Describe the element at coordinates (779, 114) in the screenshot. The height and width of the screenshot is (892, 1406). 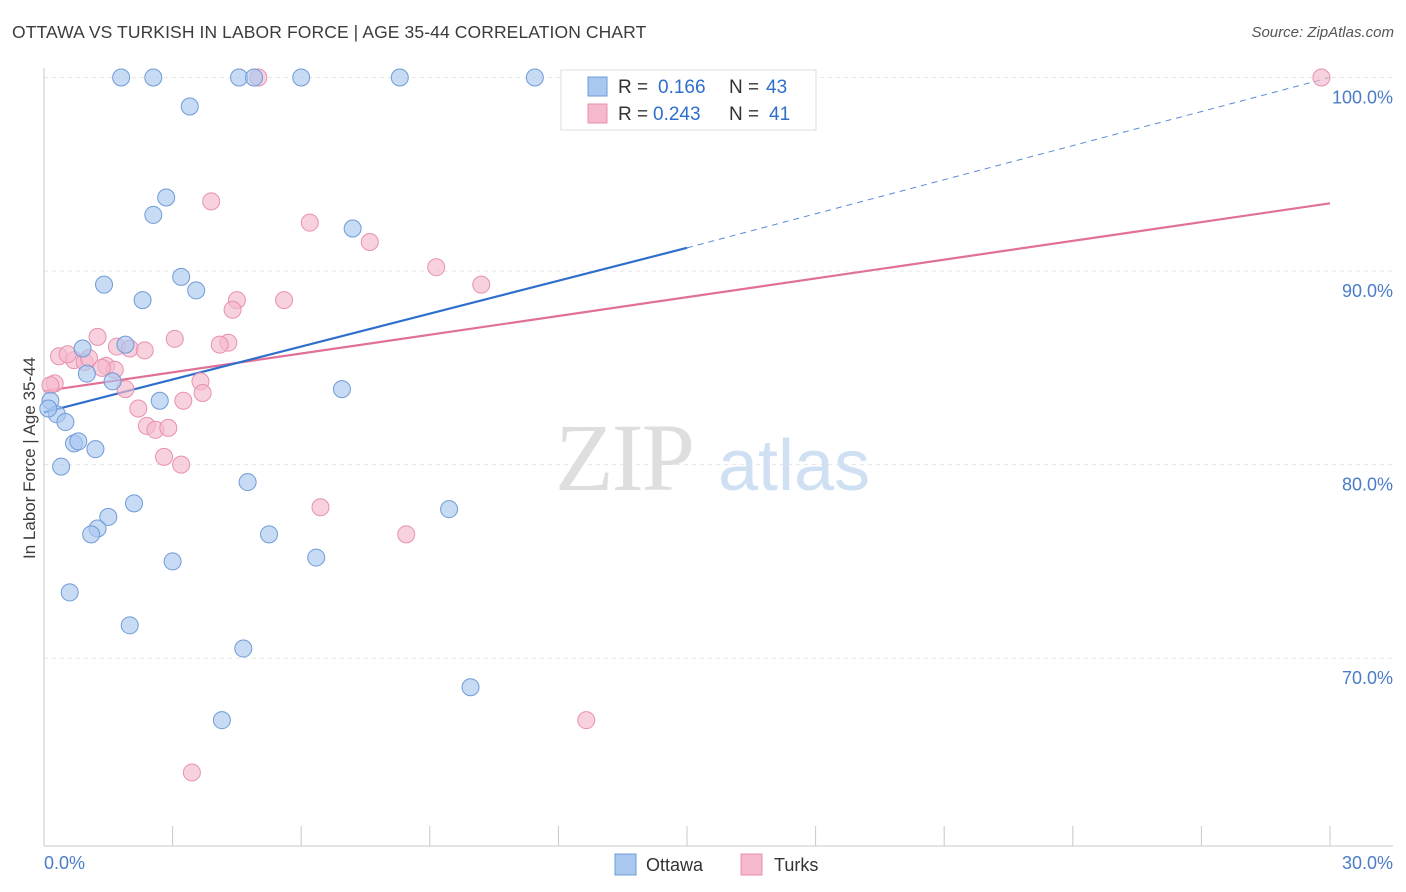
I see `legend-n-value-turks: 41` at that location.